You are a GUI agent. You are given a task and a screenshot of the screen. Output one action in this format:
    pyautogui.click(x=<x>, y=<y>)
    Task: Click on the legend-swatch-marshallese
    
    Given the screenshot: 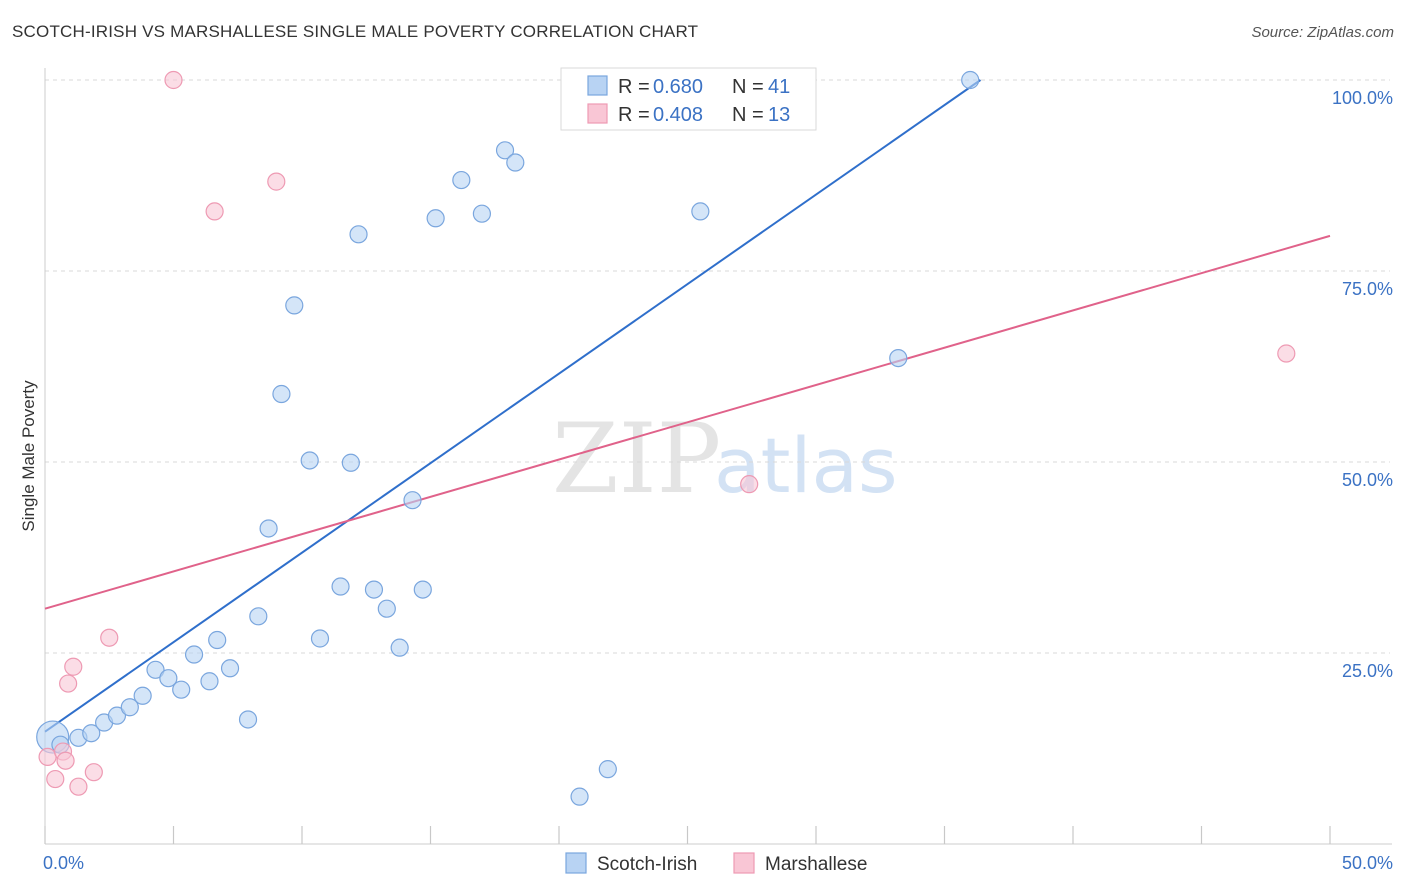 What is the action you would take?
    pyautogui.click(x=597, y=113)
    